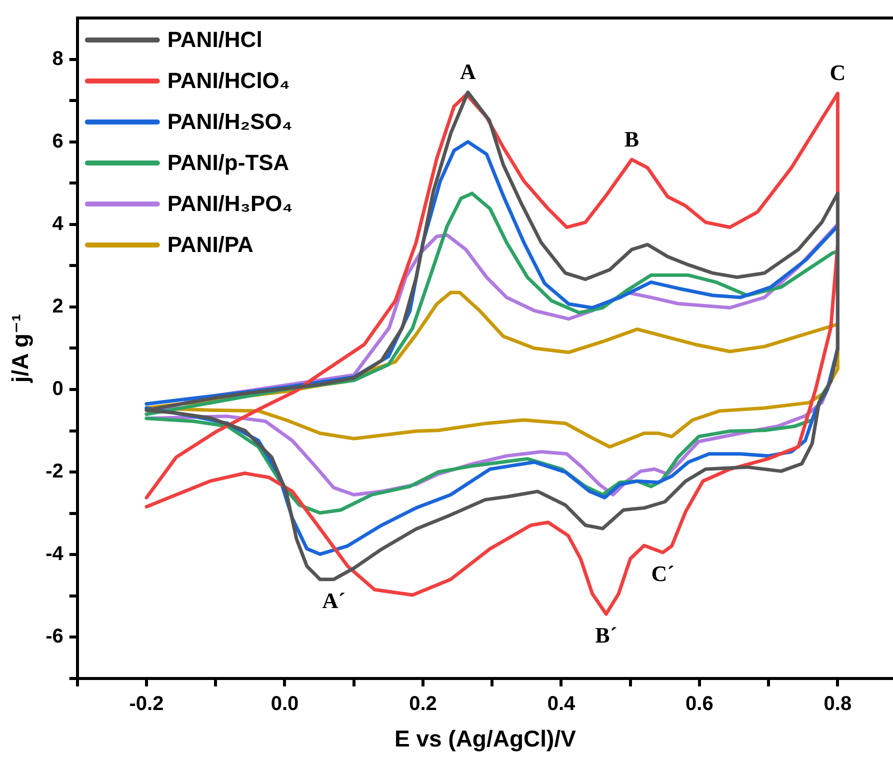  Describe the element at coordinates (561, 703) in the screenshot. I see `x-tick-label: 0.4` at that location.